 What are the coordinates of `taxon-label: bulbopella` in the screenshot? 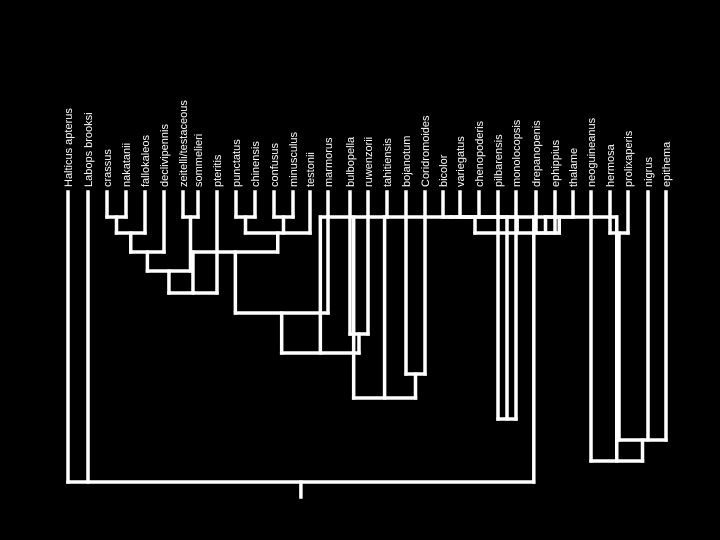 It's located at (351, 161).